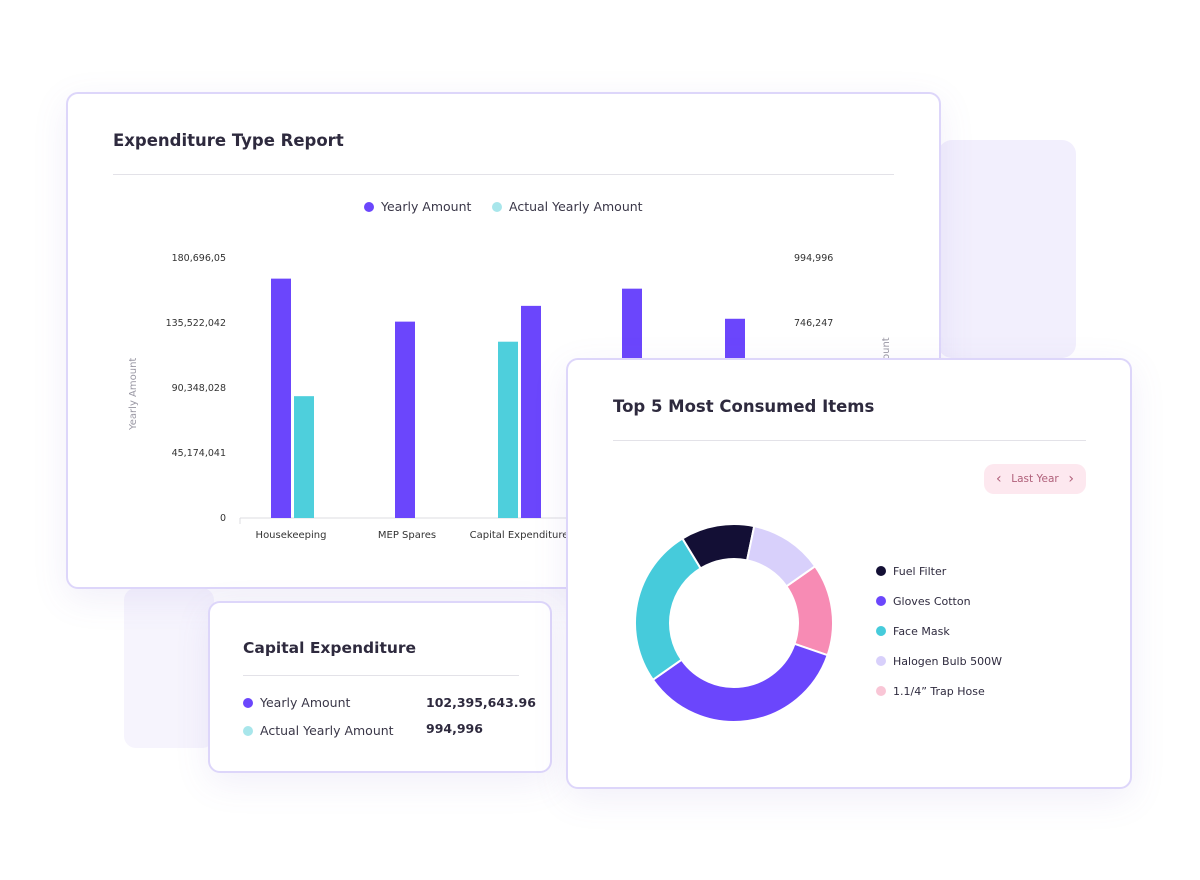 Image resolution: width=1200 pixels, height=880 pixels. Describe the element at coordinates (932, 601) in the screenshot. I see `legend-label: Gloves Cotton` at that location.